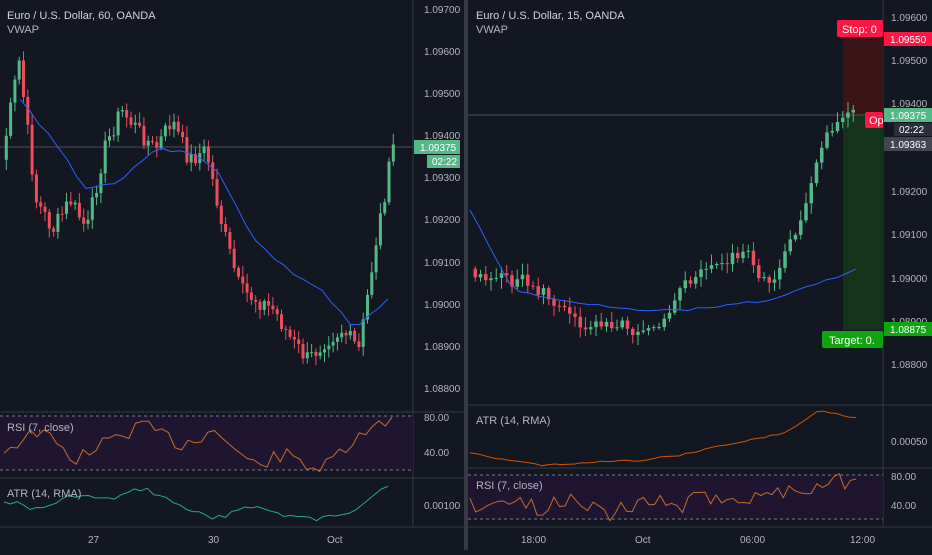 The width and height of the screenshot is (932, 555). I want to click on right-price-tick: 1.09200, so click(909, 192).